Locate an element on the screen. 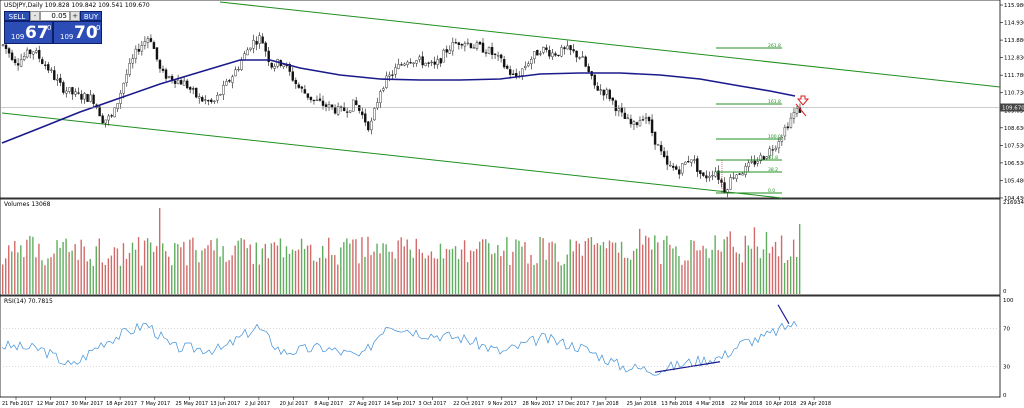  sell-price-sup: 0 is located at coordinates (49, 28).